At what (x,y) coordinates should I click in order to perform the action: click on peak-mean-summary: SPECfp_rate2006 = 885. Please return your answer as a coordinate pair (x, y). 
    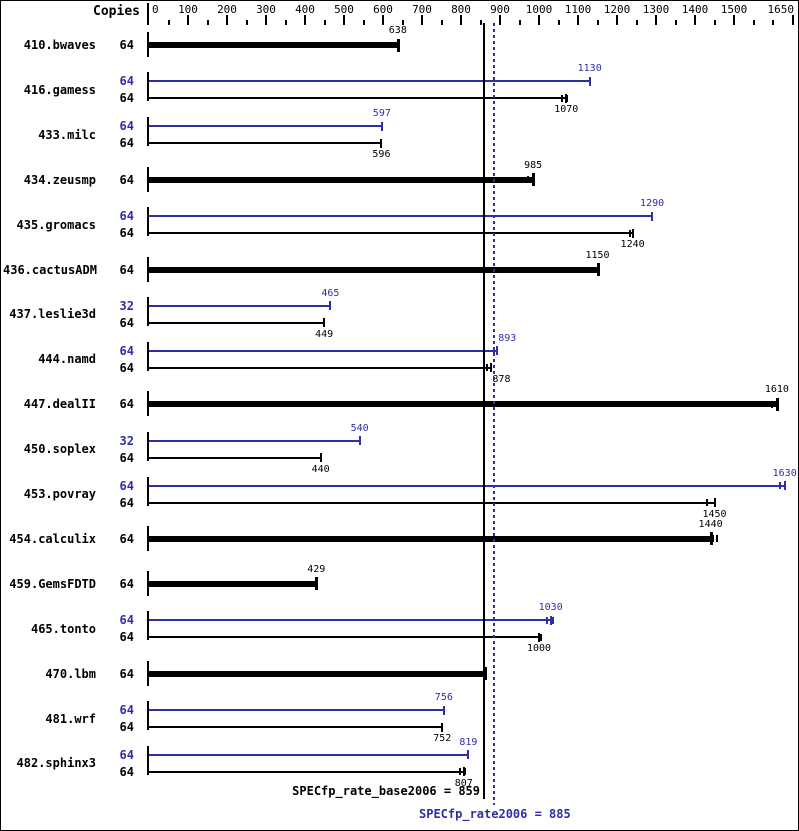
    Looking at the image, I should click on (495, 814).